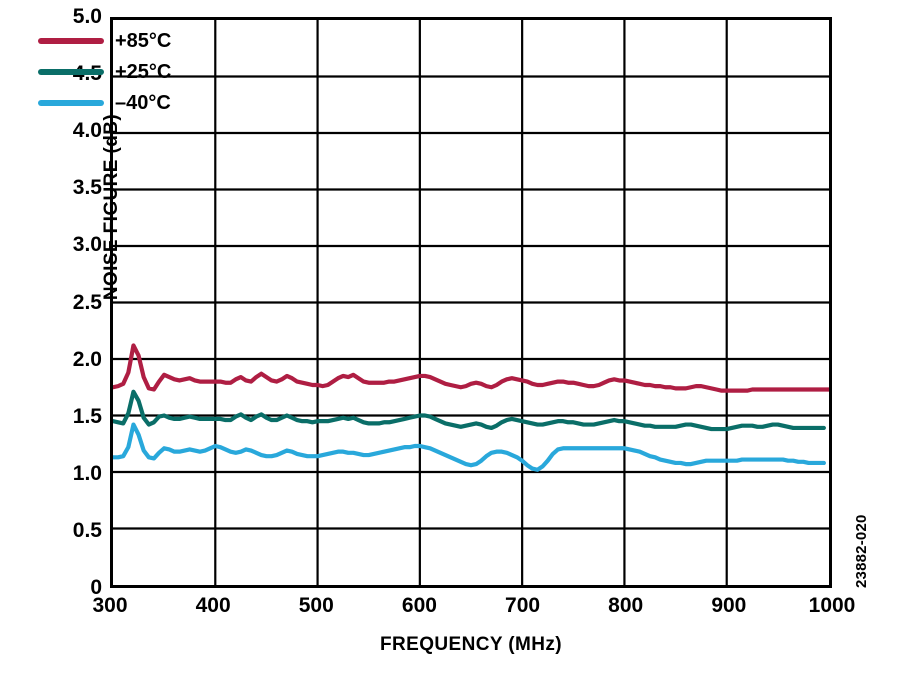  I want to click on y-tick-label: 0, so click(96, 587).